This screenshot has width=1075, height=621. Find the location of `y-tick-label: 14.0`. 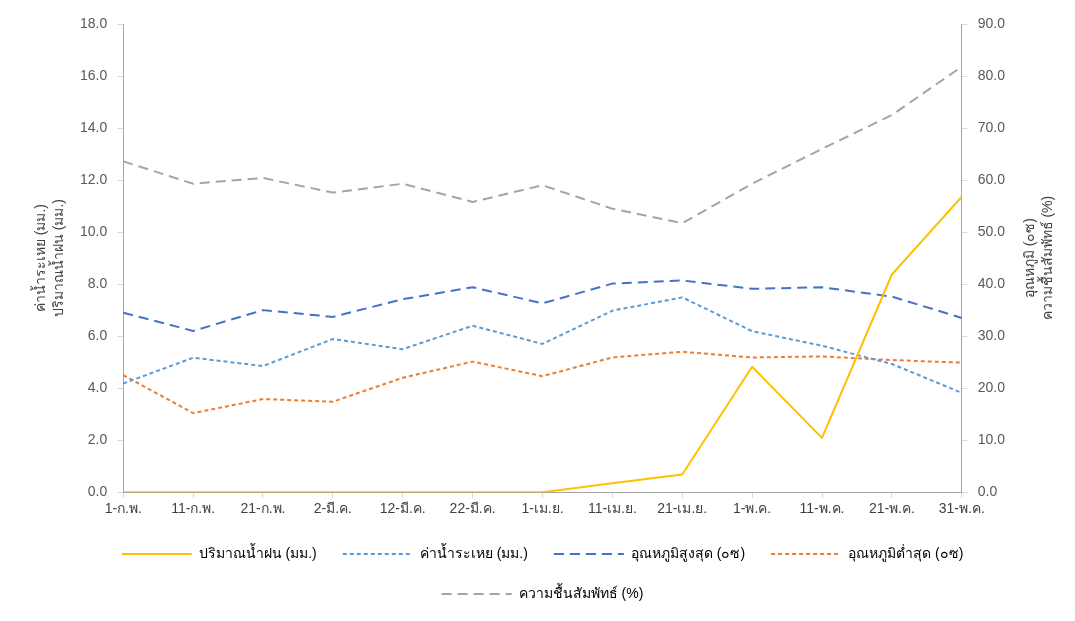

y-tick-label: 14.0 is located at coordinates (94, 126).